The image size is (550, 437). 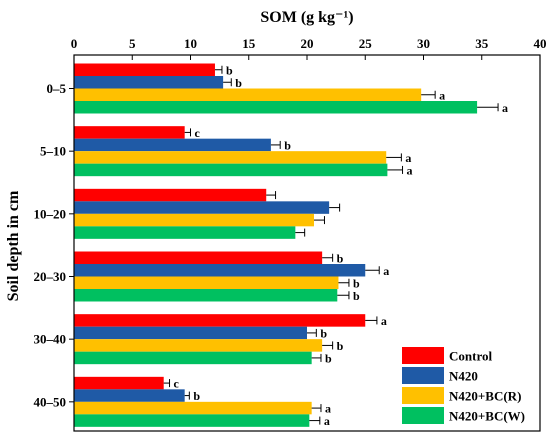 I want to click on legend-label: N420+BC(W), so click(x=487, y=416).